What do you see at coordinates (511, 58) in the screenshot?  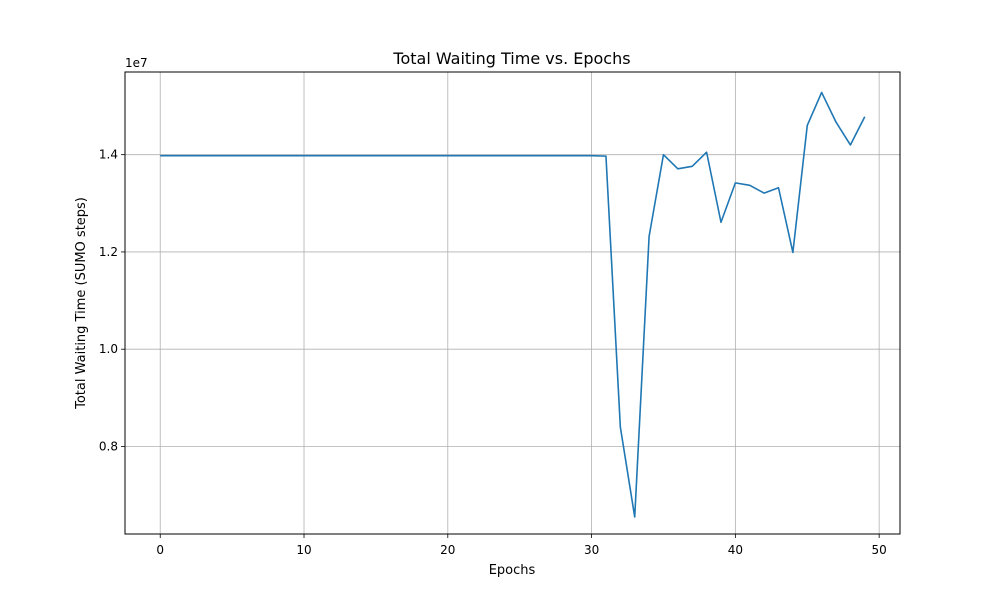 I see `chart-title: Total Waiting Time vs. Epochs` at bounding box center [511, 58].